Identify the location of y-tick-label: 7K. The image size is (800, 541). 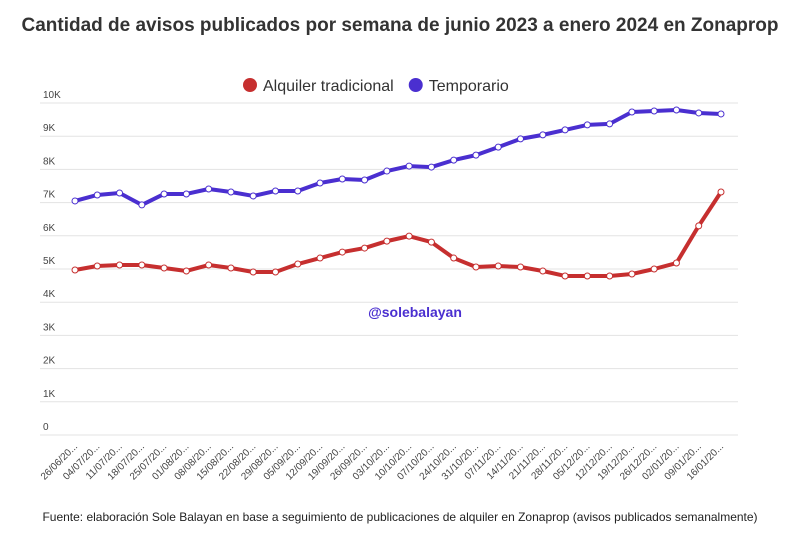
(49, 195).